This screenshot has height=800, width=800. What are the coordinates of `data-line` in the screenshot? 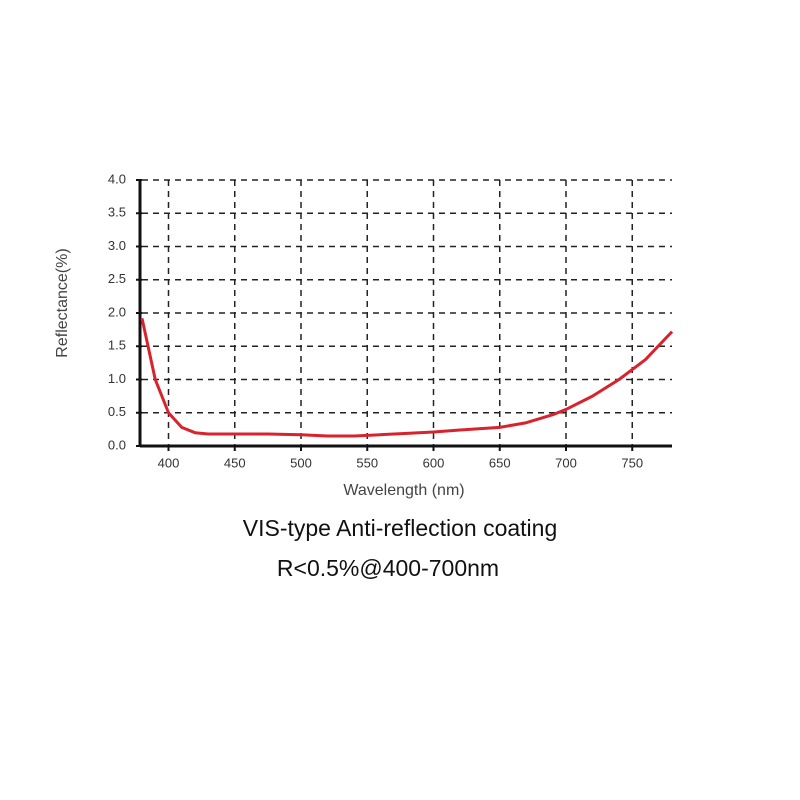 It's located at (407, 378).